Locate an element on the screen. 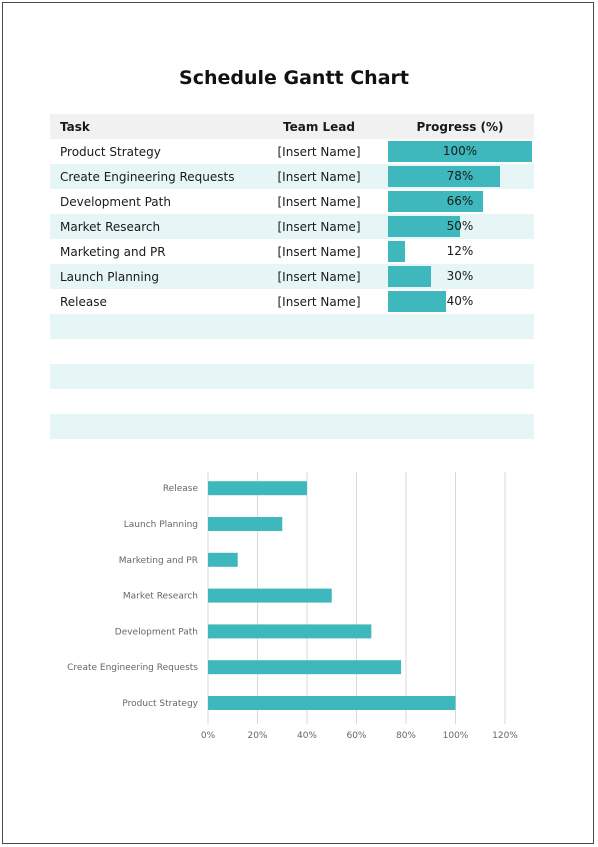 Image resolution: width=598 pixels, height=847 pixels. table-row: Product Strategy [Insert Name] 100% is located at coordinates (292, 151).